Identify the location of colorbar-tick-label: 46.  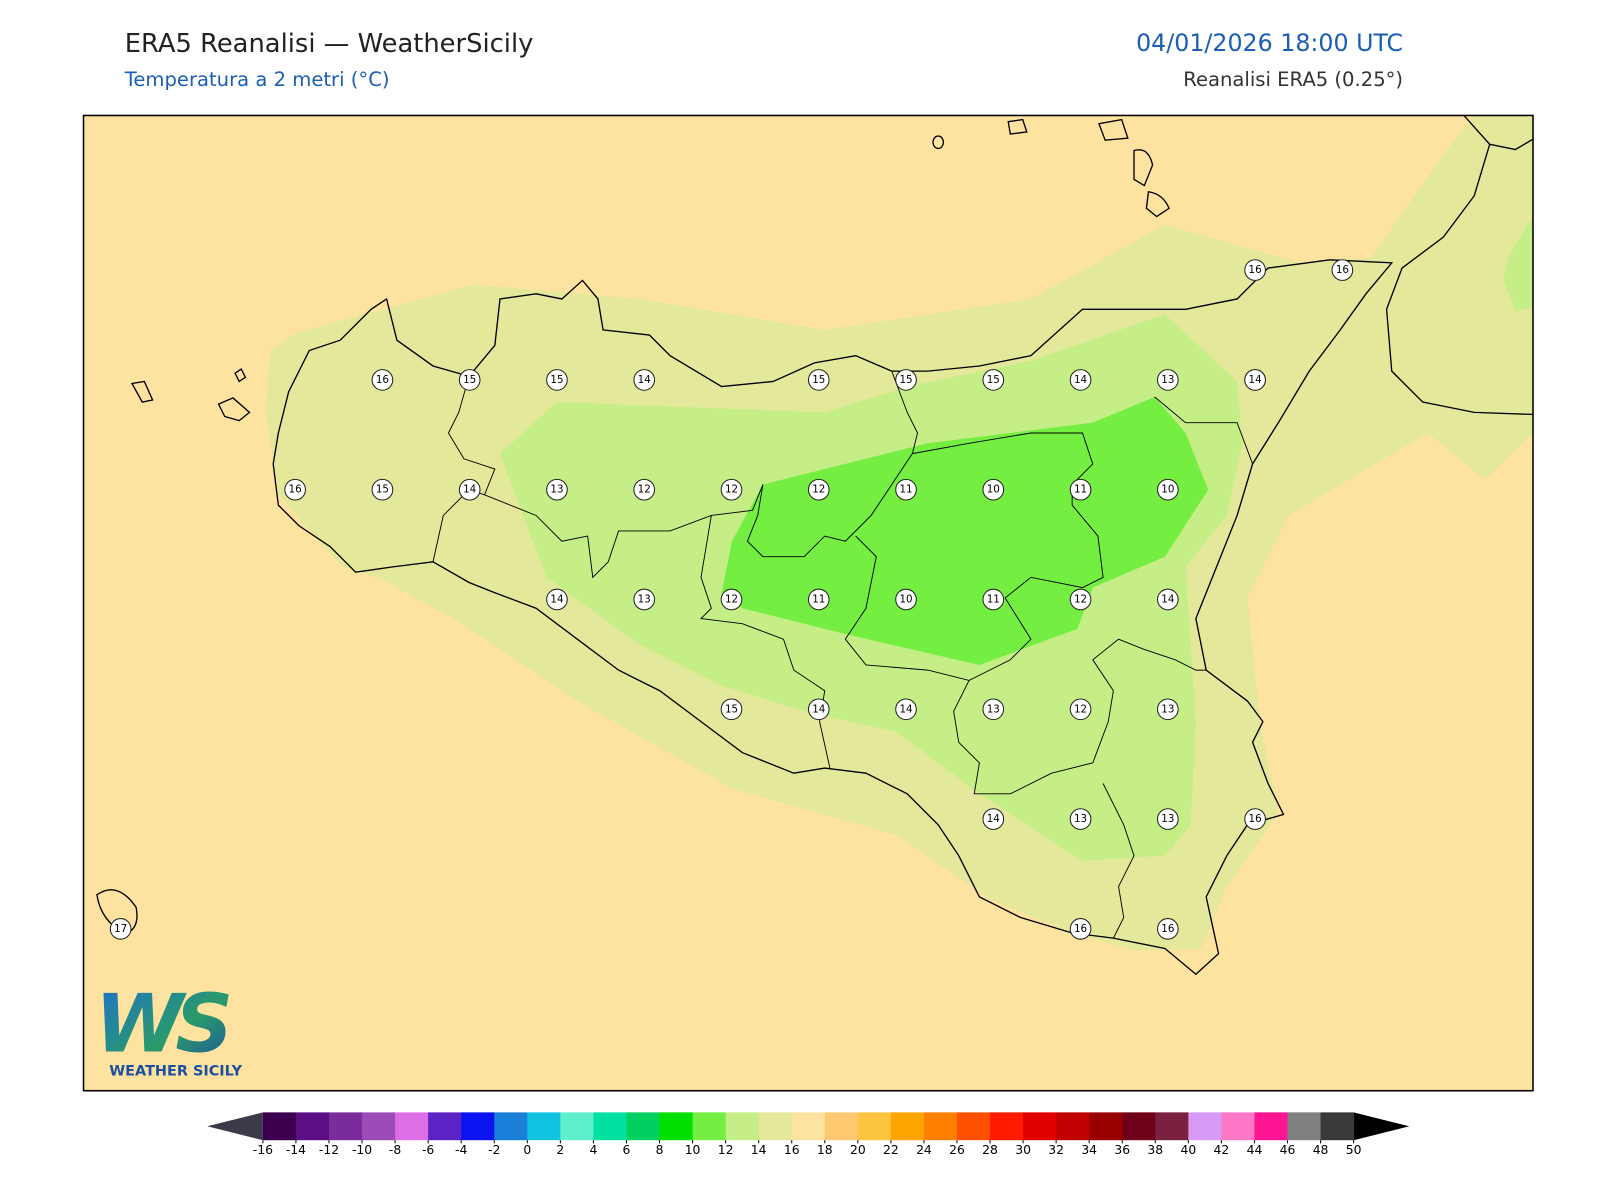
(1288, 1150).